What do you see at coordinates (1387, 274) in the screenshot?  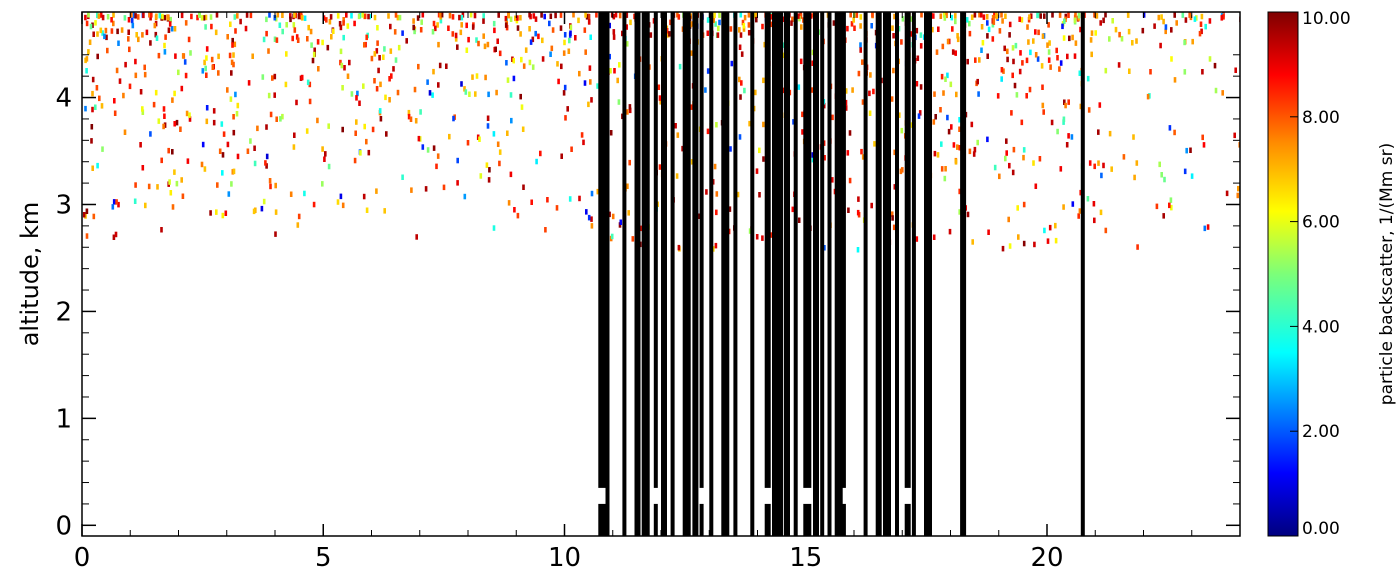 I see `colorbar-title: particle backscatter, 1/(Mm sr)` at bounding box center [1387, 274].